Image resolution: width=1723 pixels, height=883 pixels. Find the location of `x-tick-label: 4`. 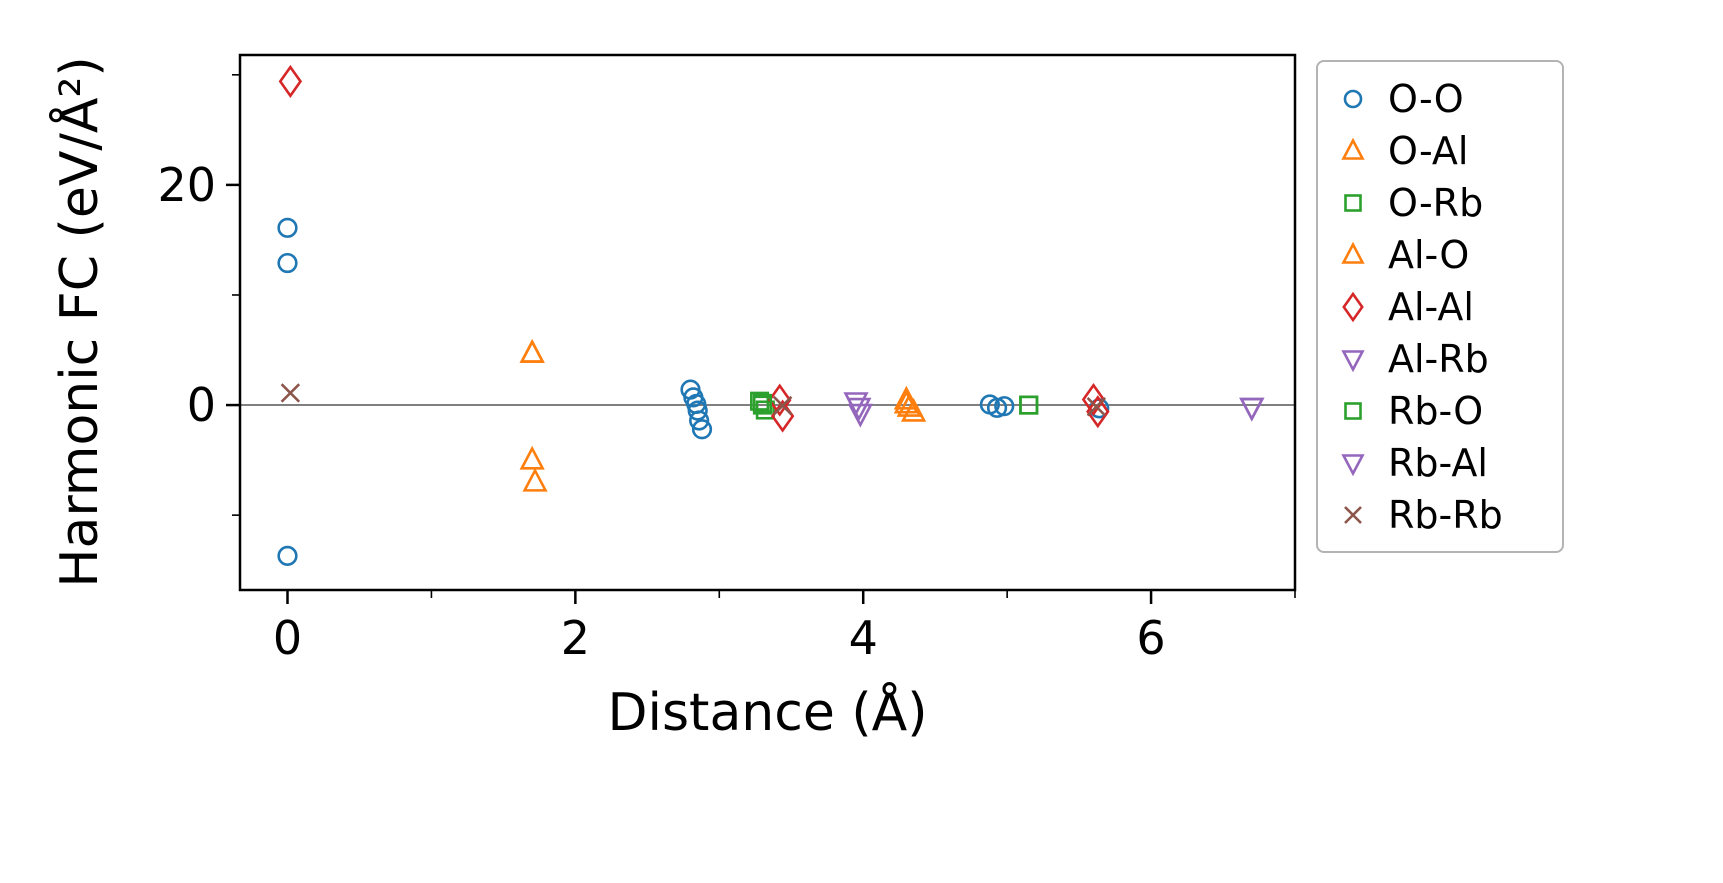

x-tick-label: 4 is located at coordinates (863, 638).